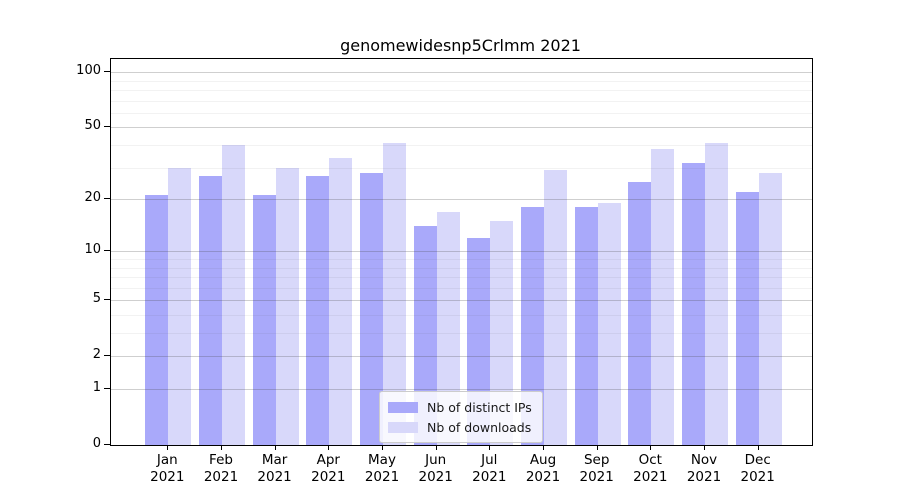 This screenshot has height=500, width=900. I want to click on x-tick-label: Oct 2021, so click(650, 468).